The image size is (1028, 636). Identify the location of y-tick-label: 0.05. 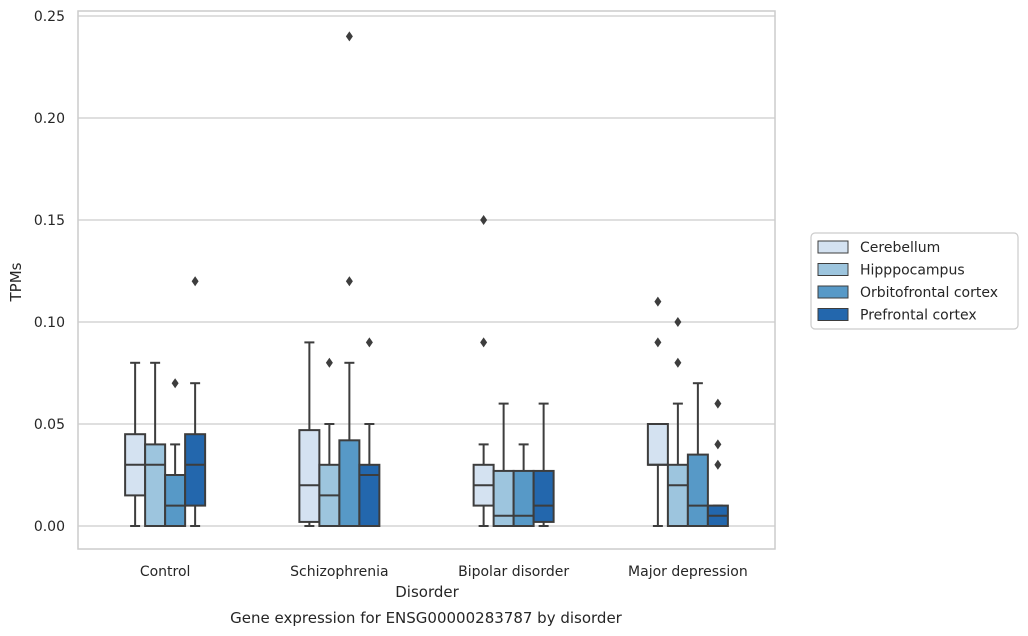
(49, 425).